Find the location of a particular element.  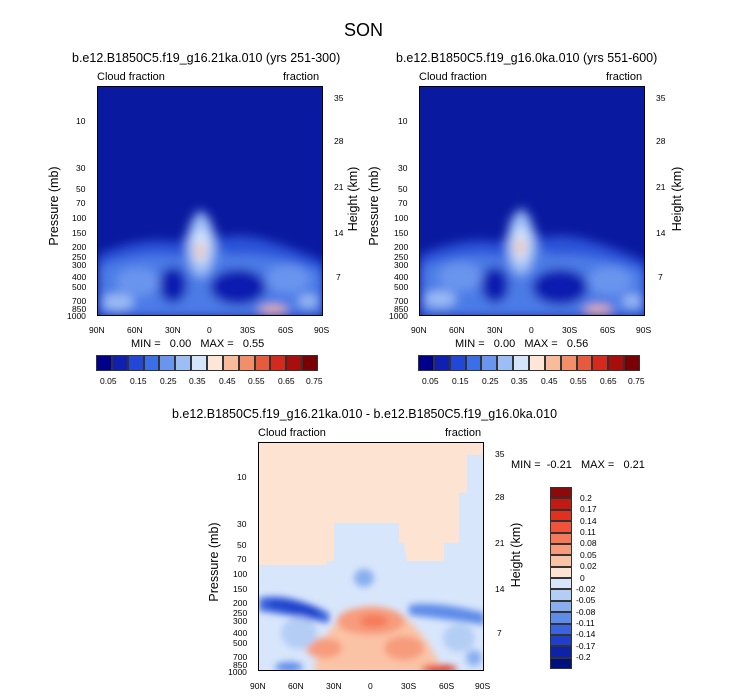

panel-1-ptick: 250 is located at coordinates (79, 257).